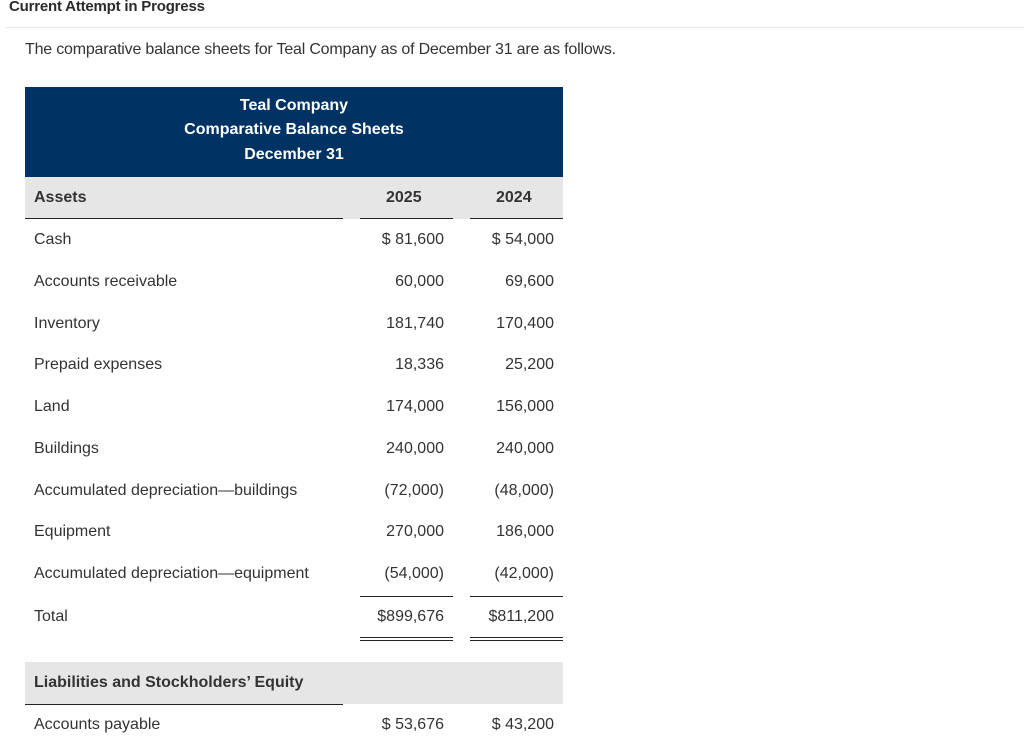 The width and height of the screenshot is (1024, 743). Describe the element at coordinates (412, 239) in the screenshot. I see `value-2025: $ 81,600` at that location.